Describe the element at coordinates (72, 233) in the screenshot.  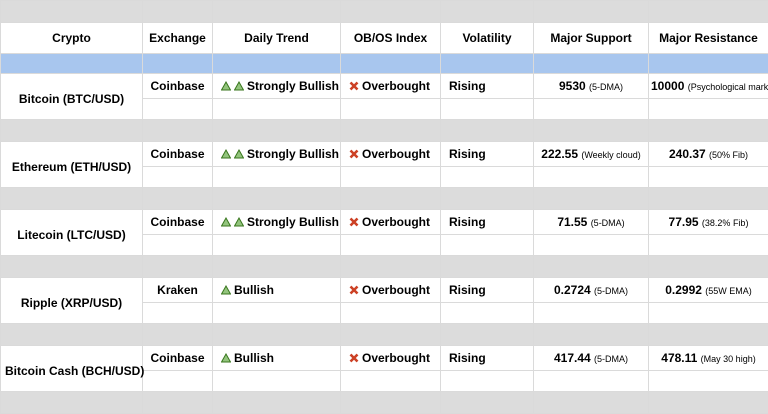
I see `crypto-name: Litecoin (LTC/USD)` at that location.